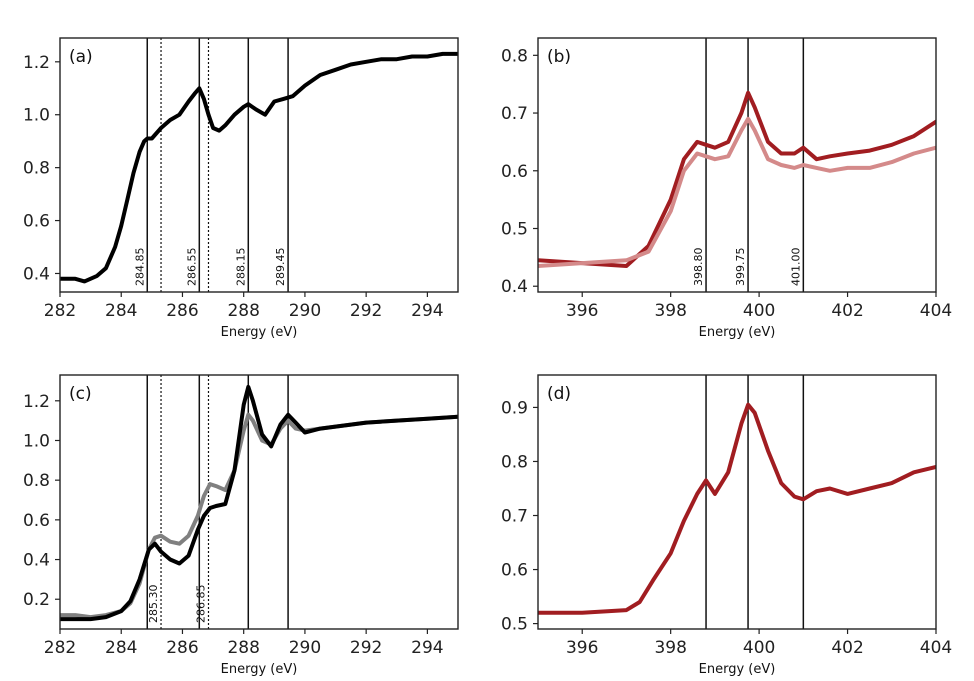  What do you see at coordinates (121, 311) in the screenshot?
I see `x-tick-label-a-1: 284` at bounding box center [121, 311].